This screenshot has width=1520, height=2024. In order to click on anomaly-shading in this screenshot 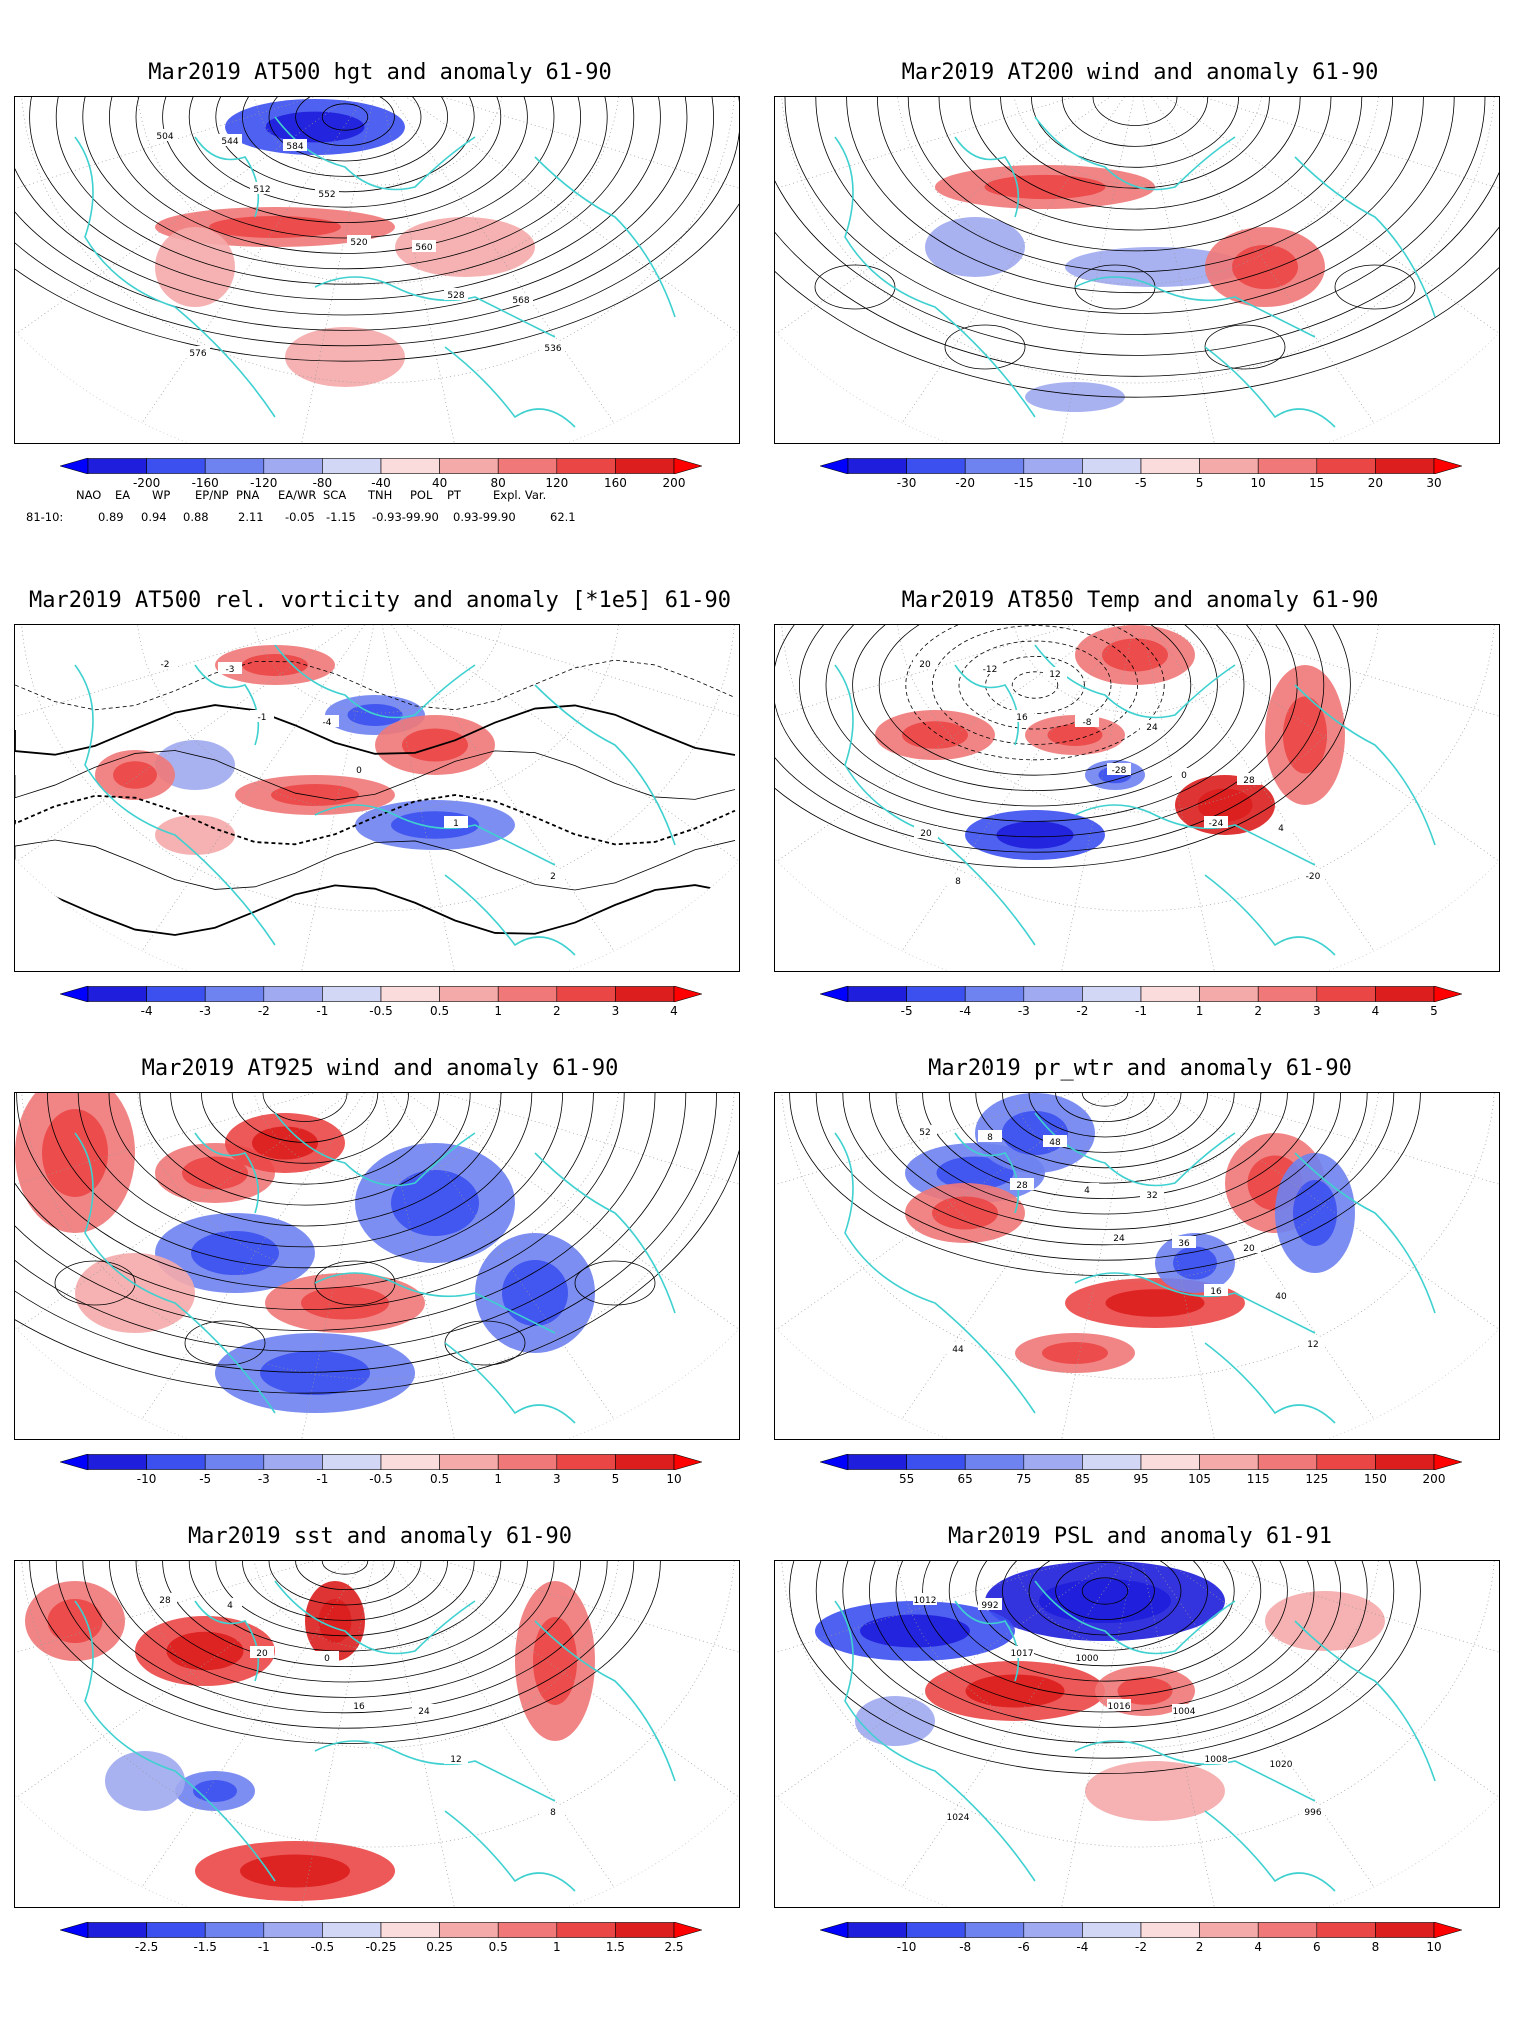, I will do `click(975, 247)`.